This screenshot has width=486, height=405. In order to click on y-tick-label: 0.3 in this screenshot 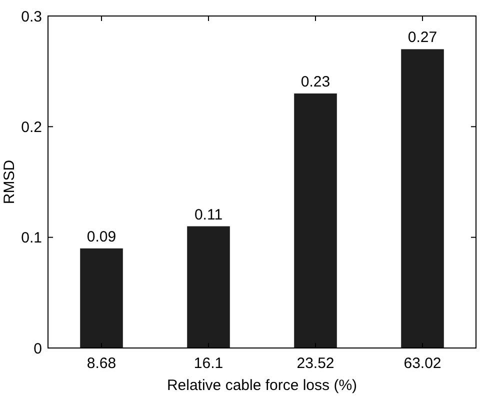, I will do `click(31, 17)`.